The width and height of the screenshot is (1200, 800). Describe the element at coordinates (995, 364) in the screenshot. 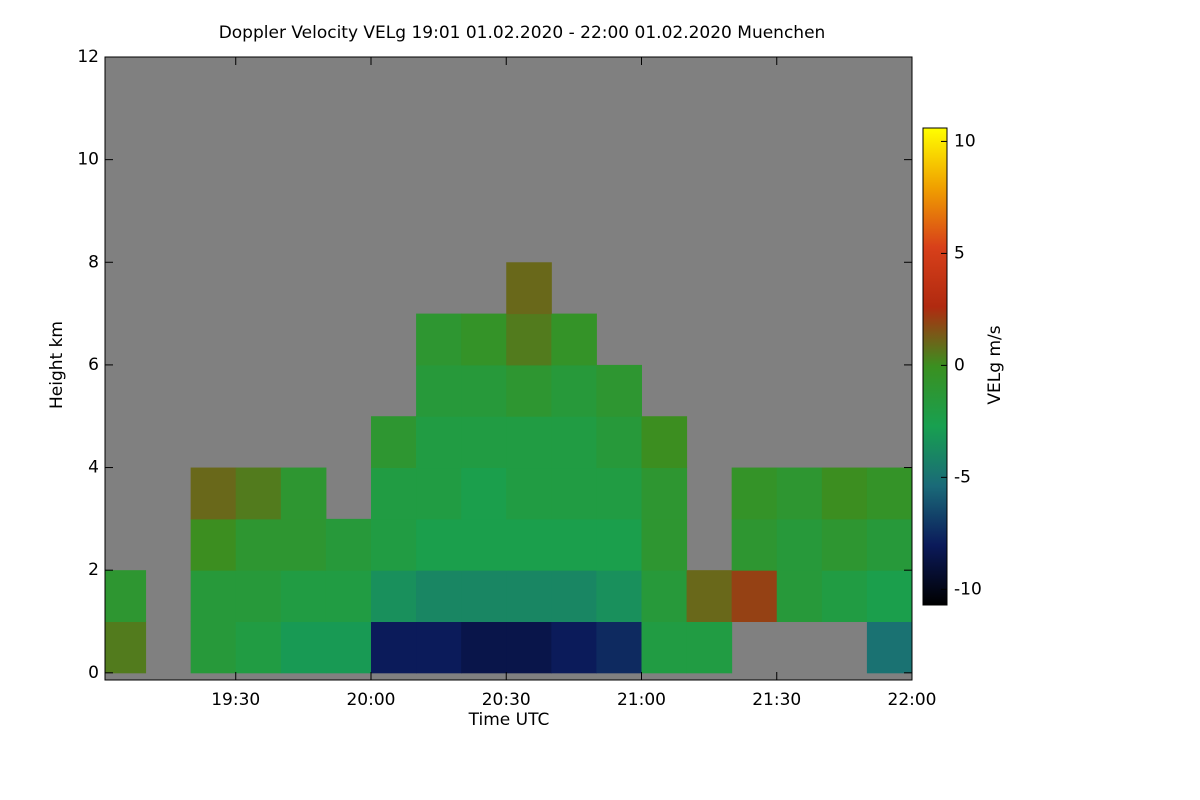

I see `colorbar-label: VELg m/s` at that location.